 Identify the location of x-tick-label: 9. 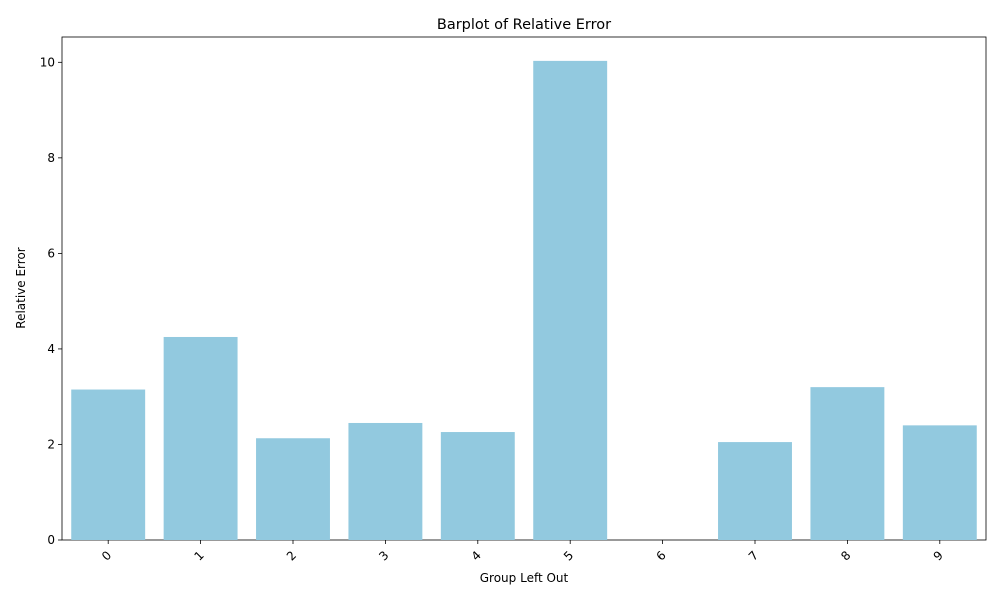
(938, 555).